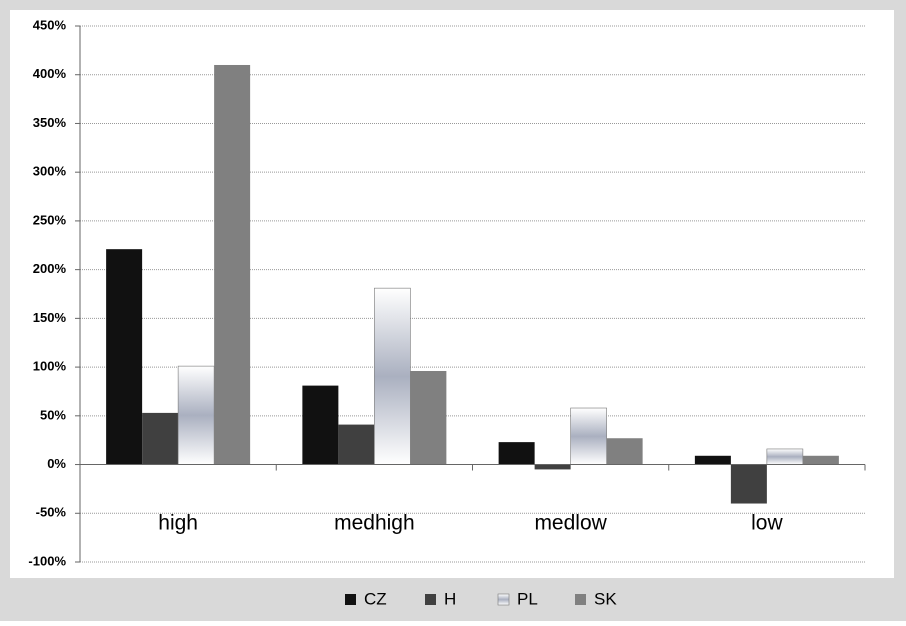 Image resolution: width=906 pixels, height=626 pixels. What do you see at coordinates (47, 560) in the screenshot?
I see `y-tick-label: -100%` at bounding box center [47, 560].